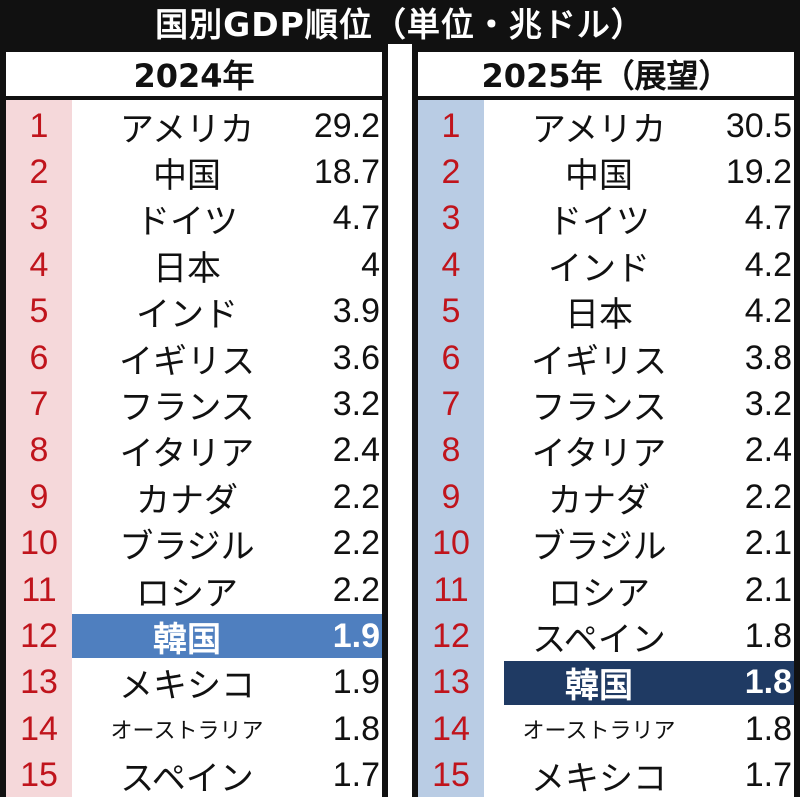 This screenshot has width=800, height=797. I want to click on rank-number: 7, so click(39, 403).